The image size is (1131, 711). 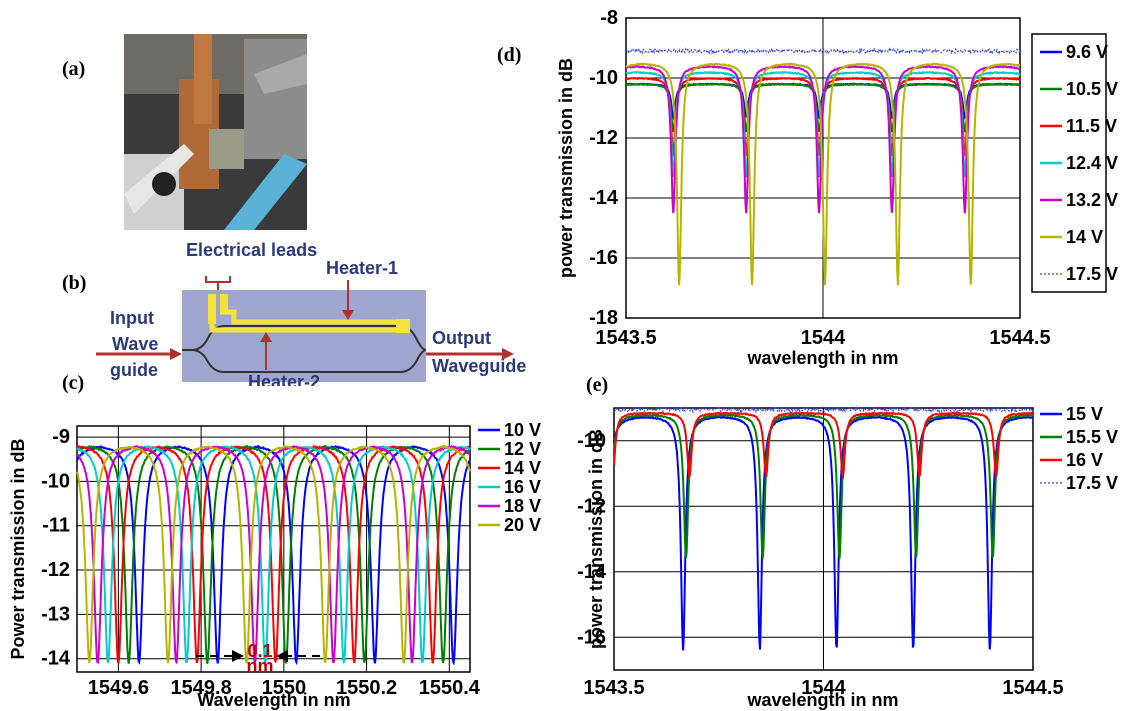 I want to click on legend-label-1: 10 V, so click(x=522, y=430).